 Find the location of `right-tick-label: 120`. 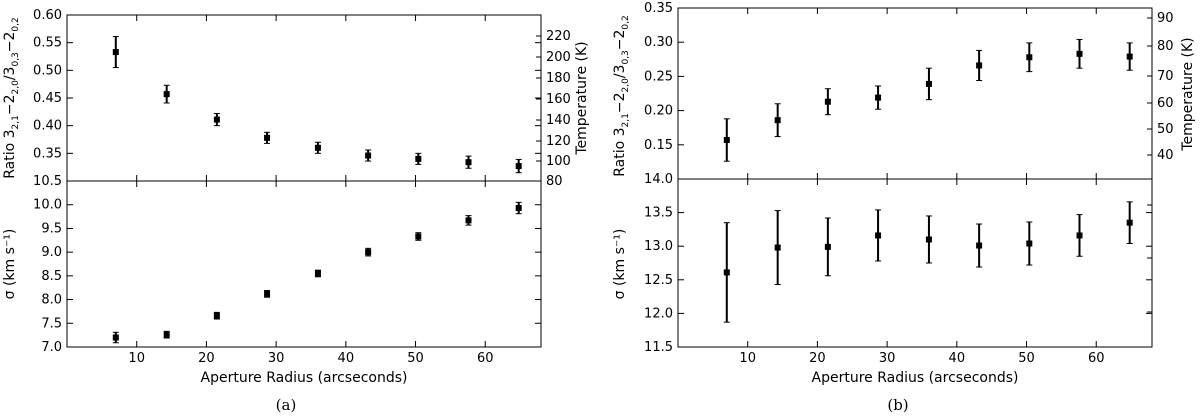

right-tick-label: 120 is located at coordinates (558, 141).